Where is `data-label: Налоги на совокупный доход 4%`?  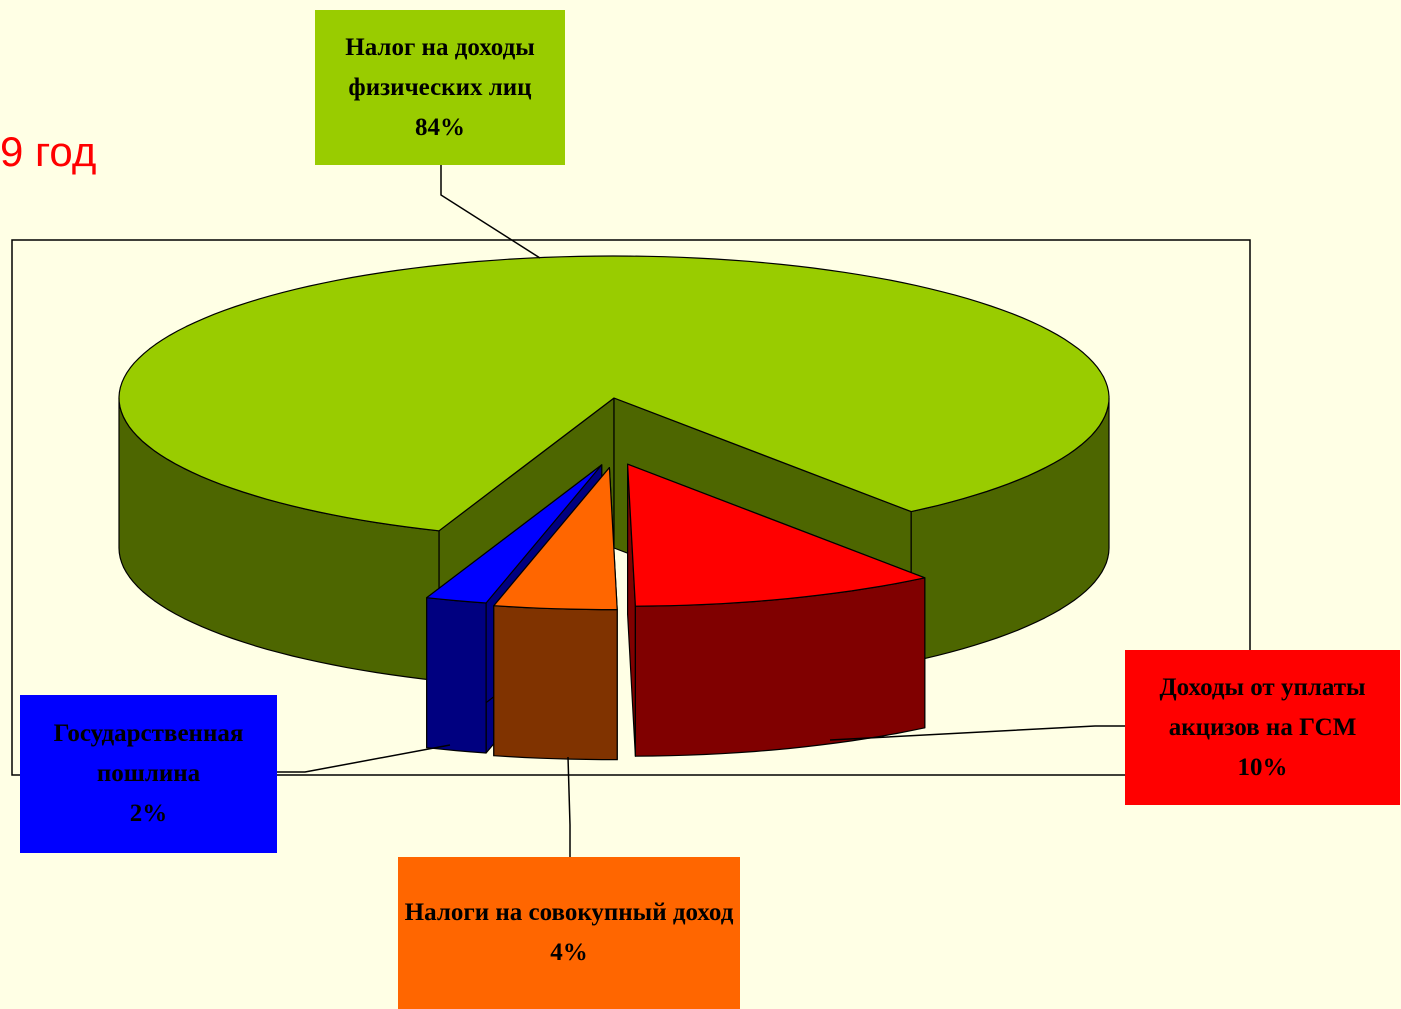
data-label: Налоги на совокупный доход 4% is located at coordinates (569, 933).